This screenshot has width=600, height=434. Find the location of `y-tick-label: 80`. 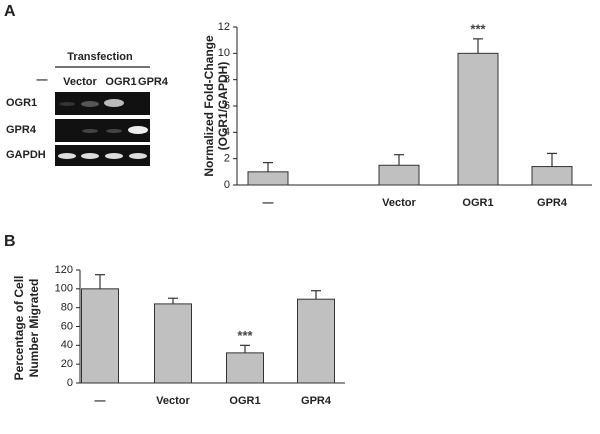

y-tick-label: 80 is located at coordinates (67, 308).